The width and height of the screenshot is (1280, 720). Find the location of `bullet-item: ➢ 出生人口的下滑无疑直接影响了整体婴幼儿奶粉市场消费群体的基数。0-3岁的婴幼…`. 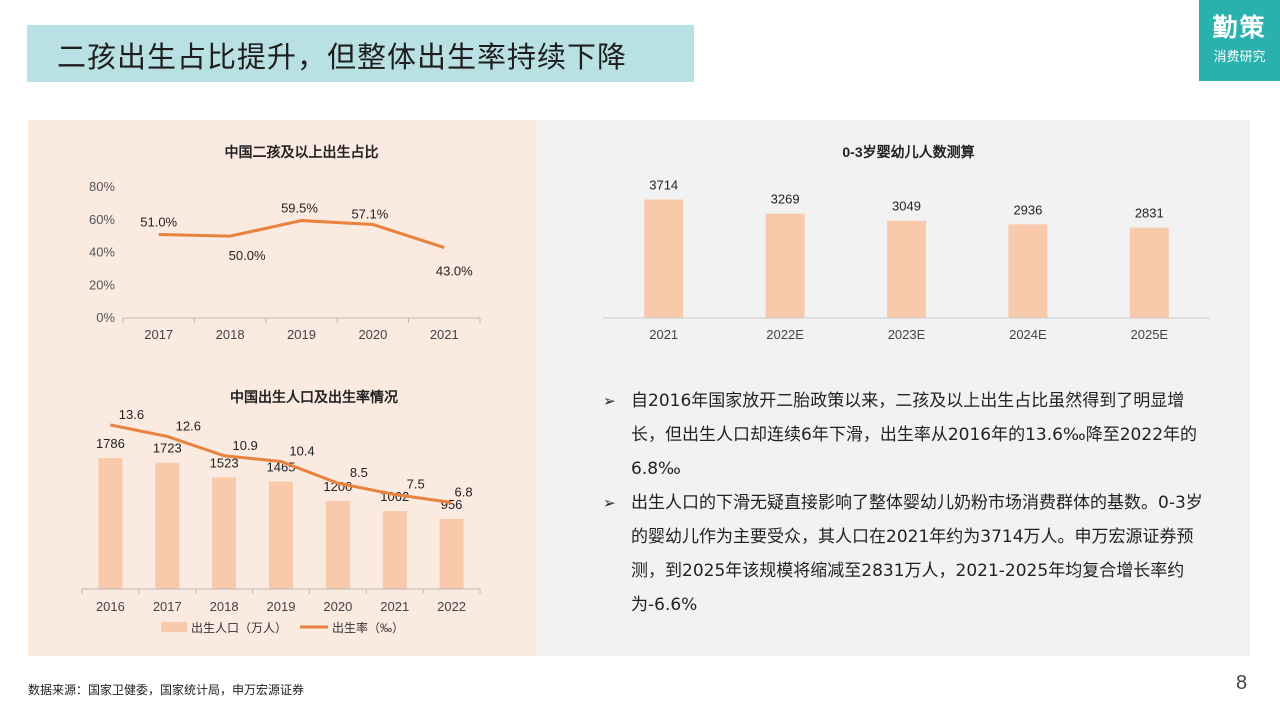

bullet-item: ➢ 出生人口的下滑无疑直接影响了整体婴幼儿奶粉市场消费群体的基数。0-3岁的婴幼… is located at coordinates (908, 554).